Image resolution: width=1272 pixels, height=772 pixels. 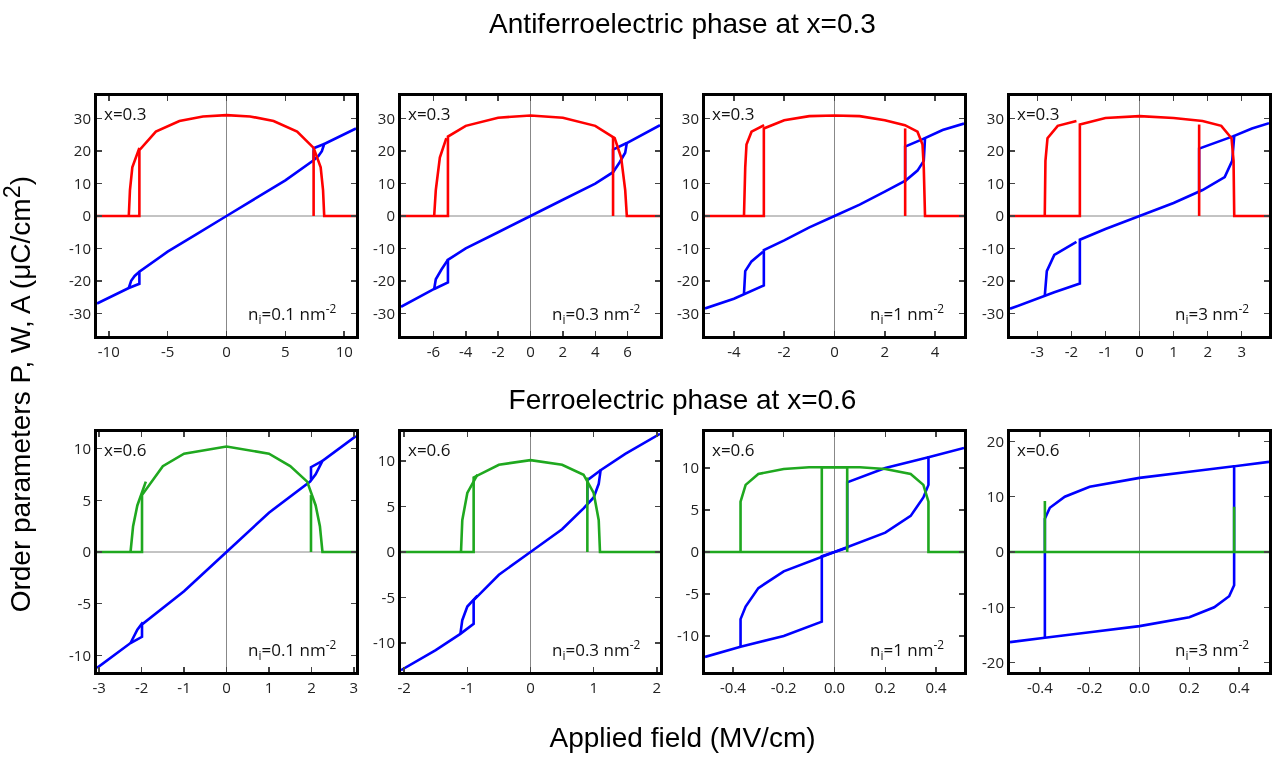 I want to click on text: Ferroelectric phase at x=0.6, so click(x=682, y=400).